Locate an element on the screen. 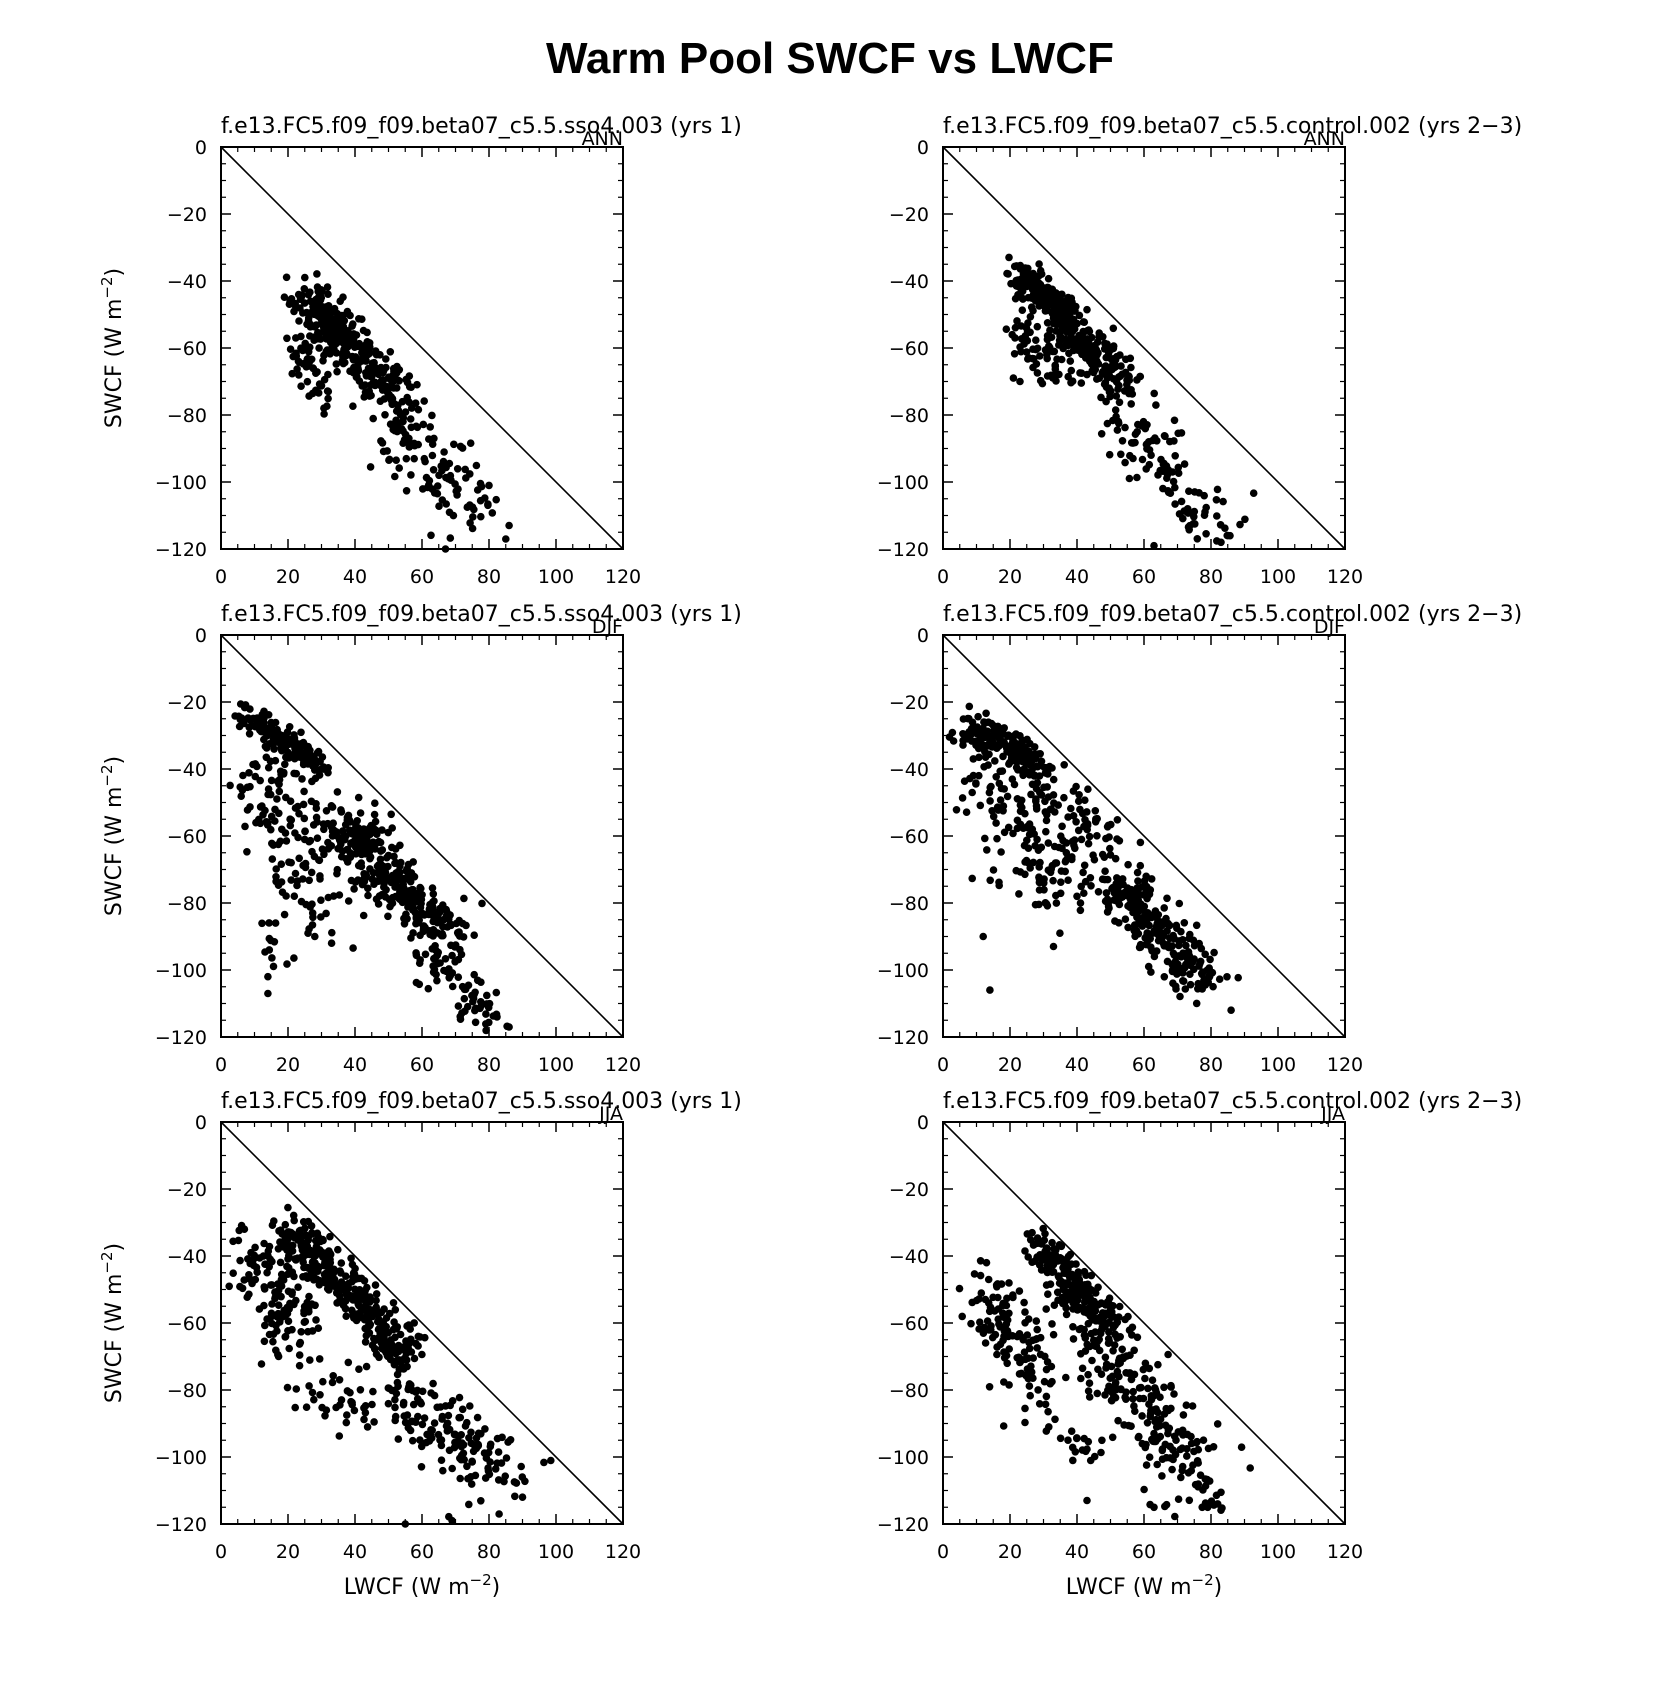  x-tick-label: 80 is located at coordinates (489, 1552).